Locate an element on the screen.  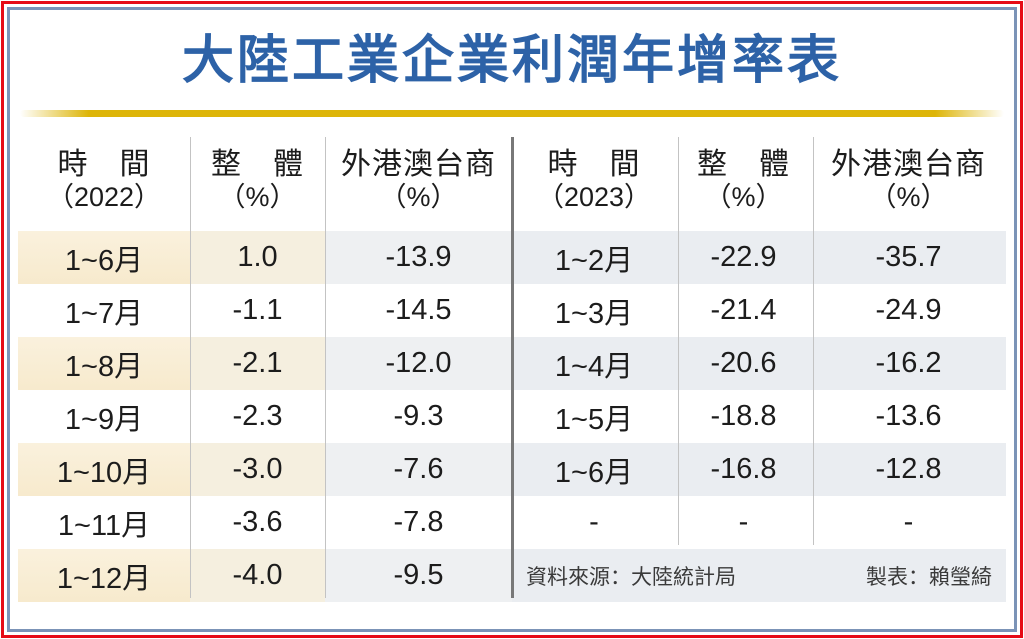
value-cell: -12.8 is located at coordinates (908, 470).